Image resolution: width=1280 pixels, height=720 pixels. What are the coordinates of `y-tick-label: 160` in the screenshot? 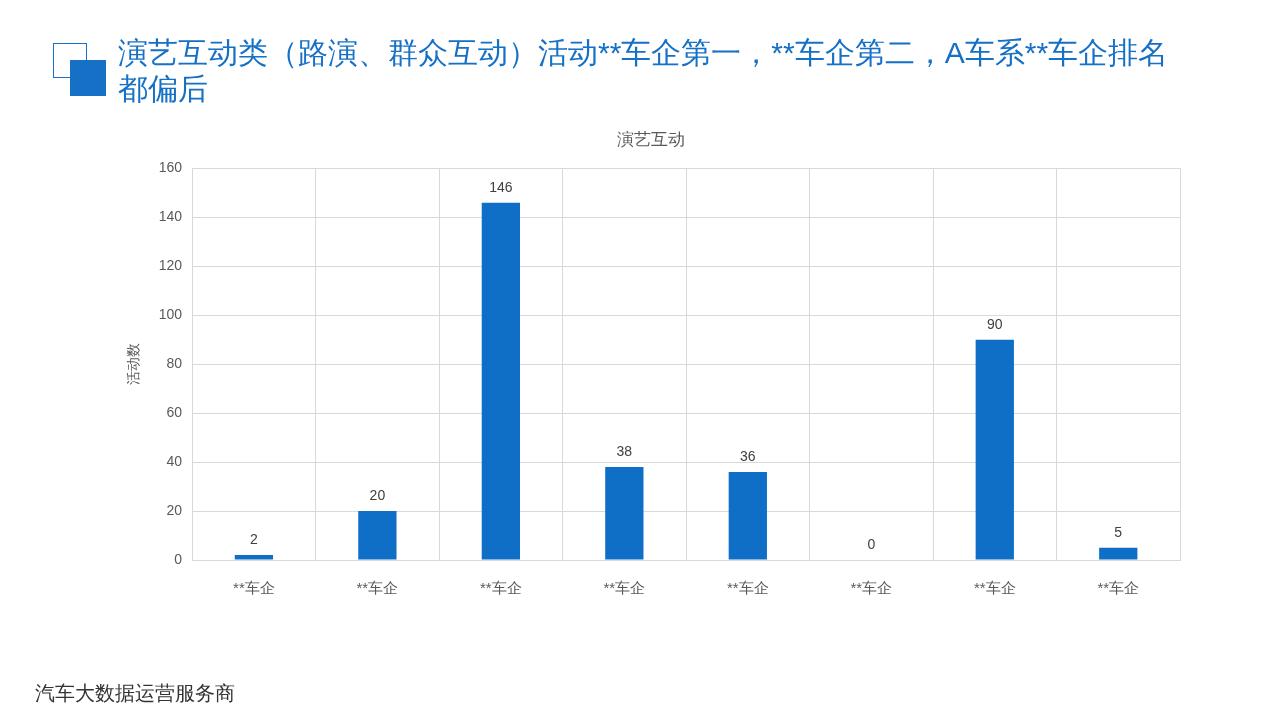 It's located at (170, 167).